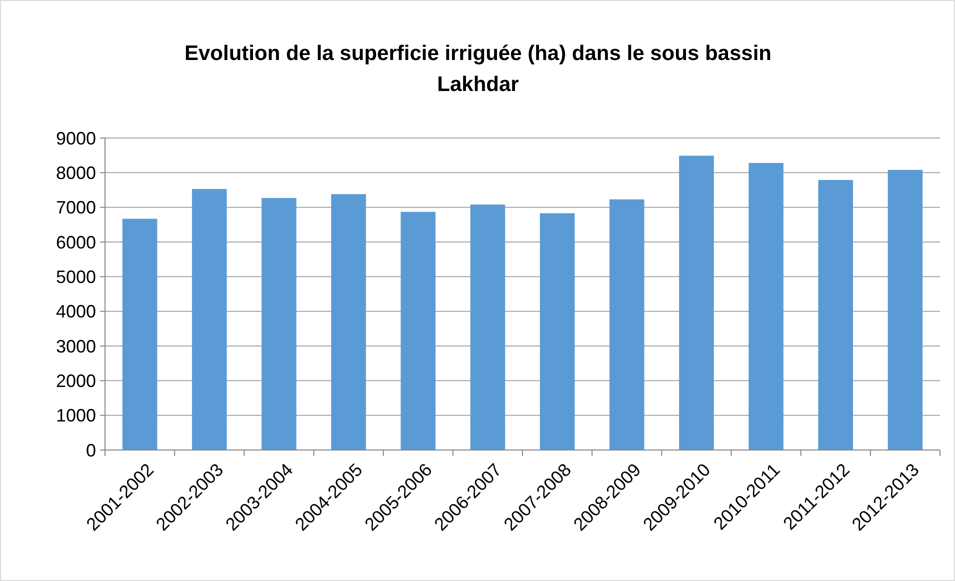  I want to click on y-tick-label: 8000, so click(76, 172).